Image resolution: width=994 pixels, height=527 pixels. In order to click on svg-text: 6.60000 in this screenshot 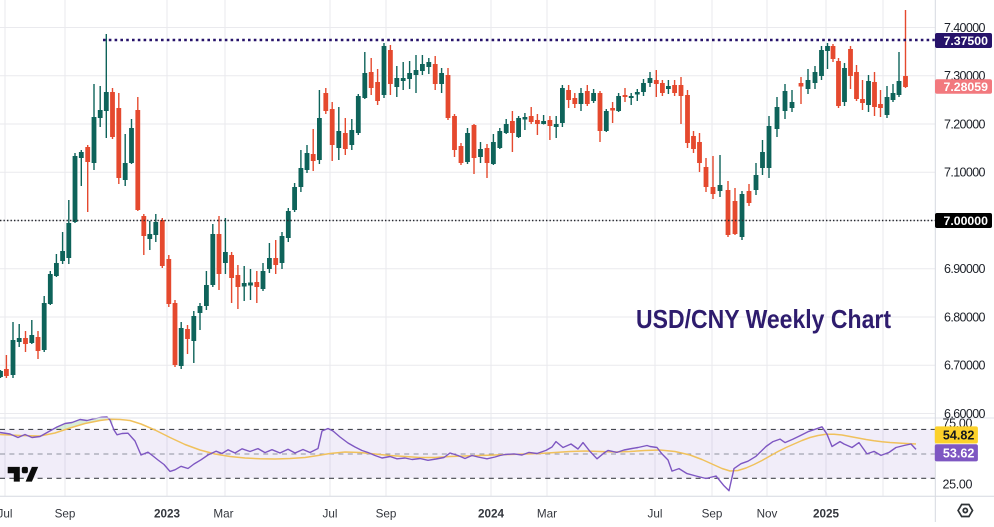, I will do `click(965, 414)`.